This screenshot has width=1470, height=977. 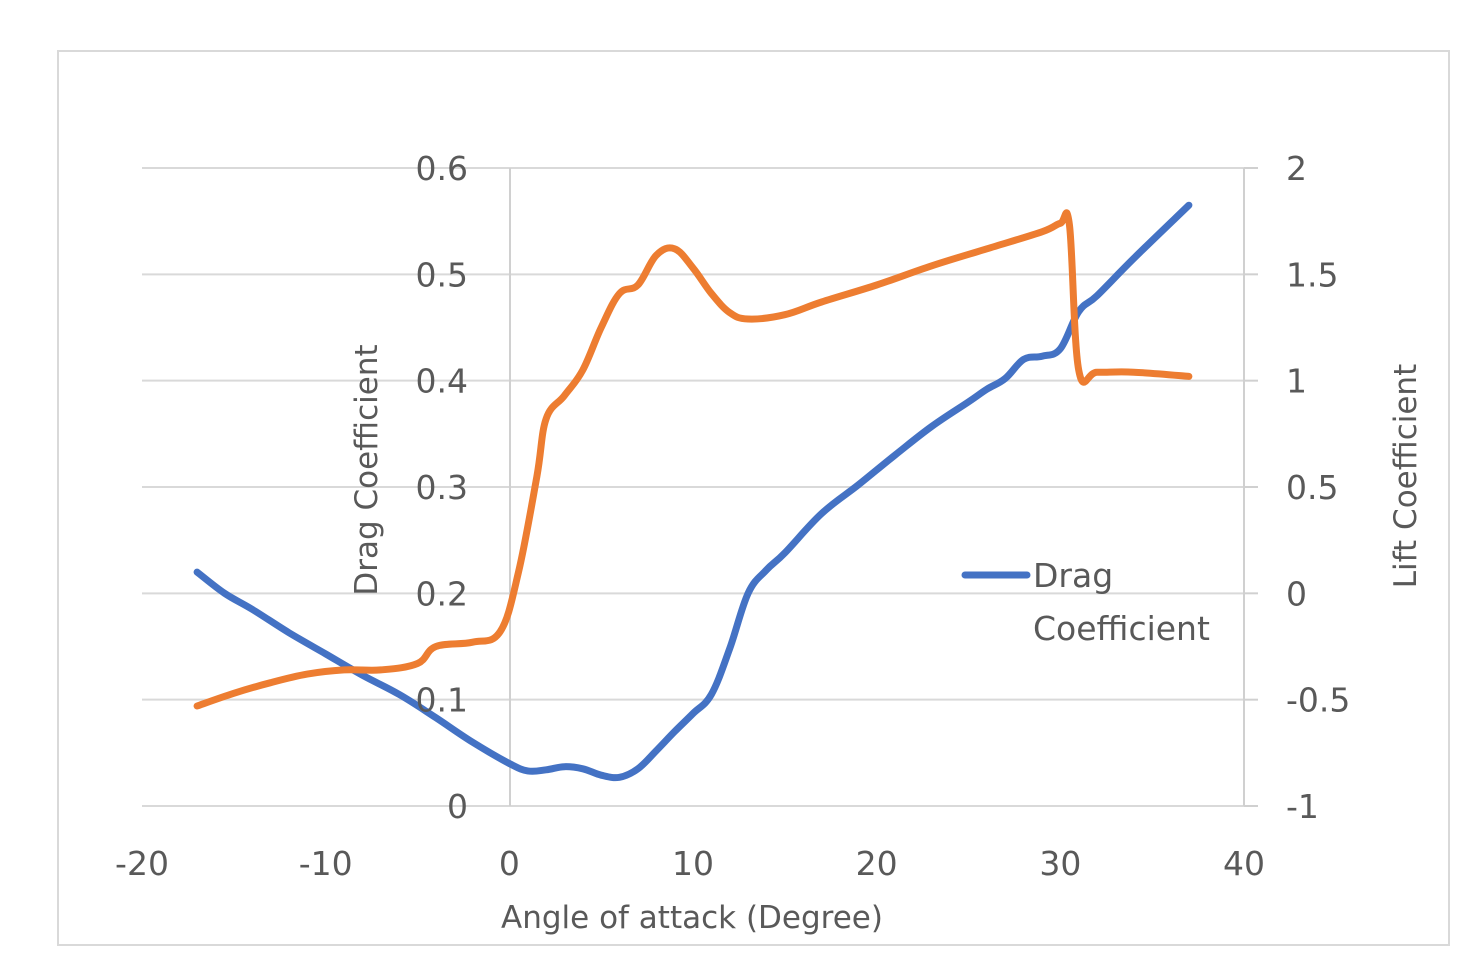 I want to click on y2-tick-label: 2, so click(x=1296, y=168).